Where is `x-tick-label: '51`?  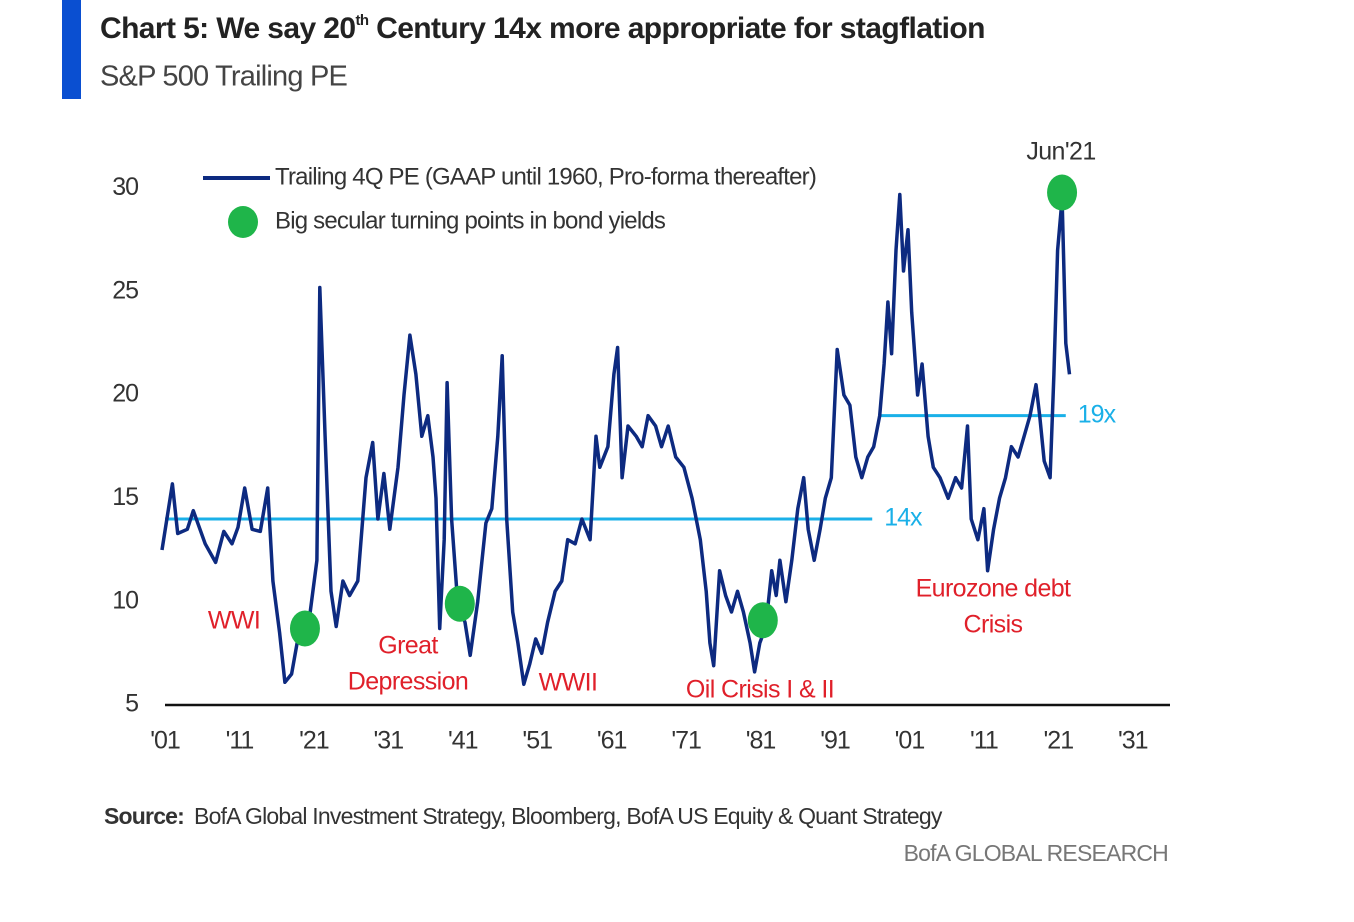 x-tick-label: '51 is located at coordinates (537, 741).